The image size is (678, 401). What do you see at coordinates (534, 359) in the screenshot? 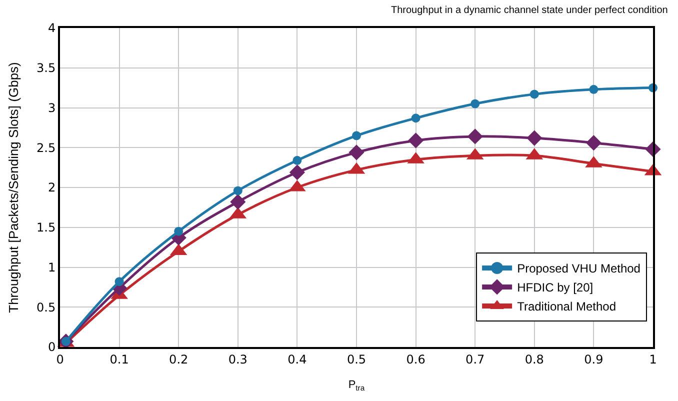
I see `x-tick-label: 0.8` at bounding box center [534, 359].